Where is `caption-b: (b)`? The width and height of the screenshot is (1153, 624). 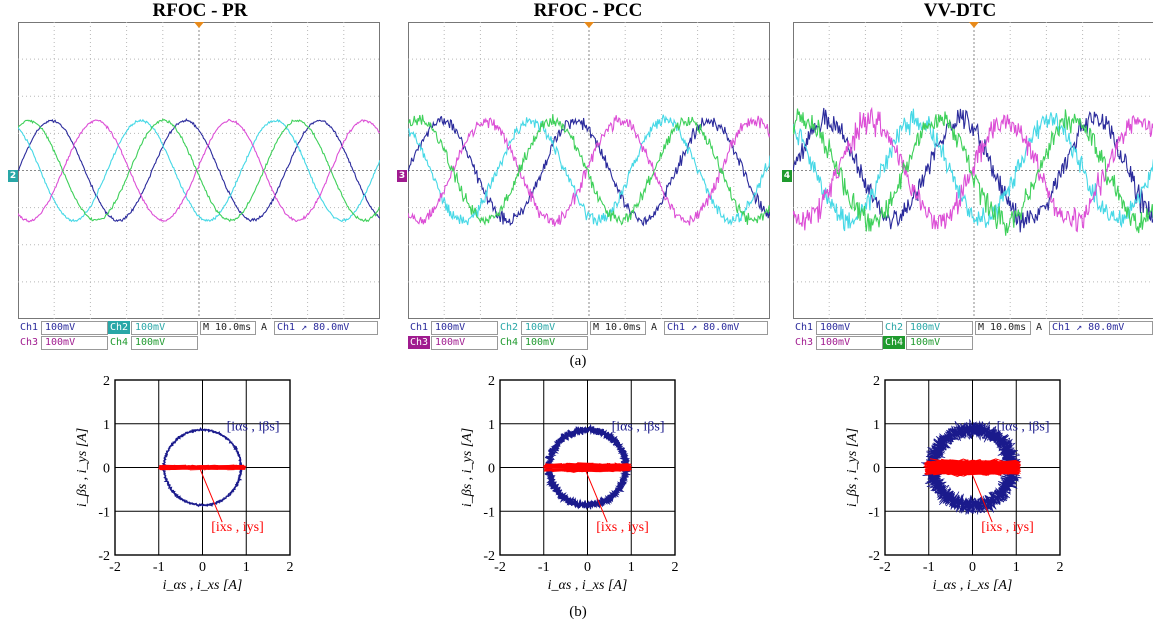 caption-b: (b) is located at coordinates (578, 612).